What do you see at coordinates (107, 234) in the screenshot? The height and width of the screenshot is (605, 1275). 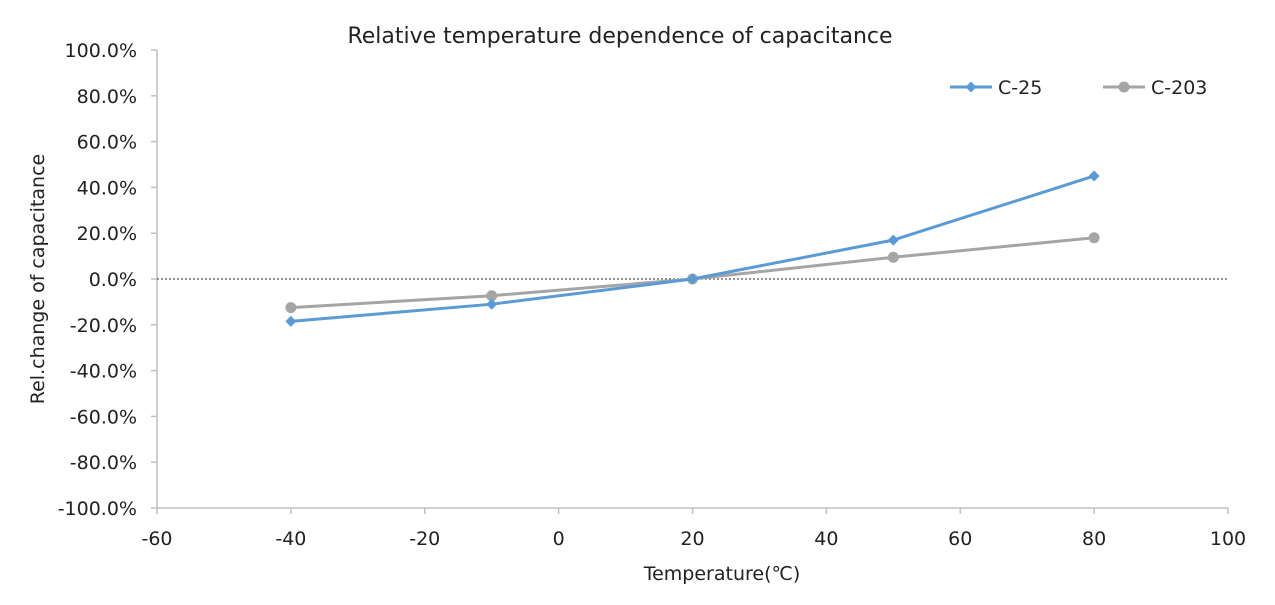 I see `y-tick-label: 20.0%` at bounding box center [107, 234].